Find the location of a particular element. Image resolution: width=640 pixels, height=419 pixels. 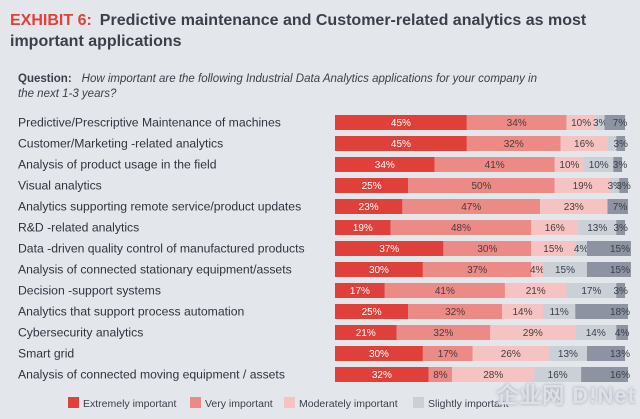

data-label-not-important-6: 3% is located at coordinates (620, 228).